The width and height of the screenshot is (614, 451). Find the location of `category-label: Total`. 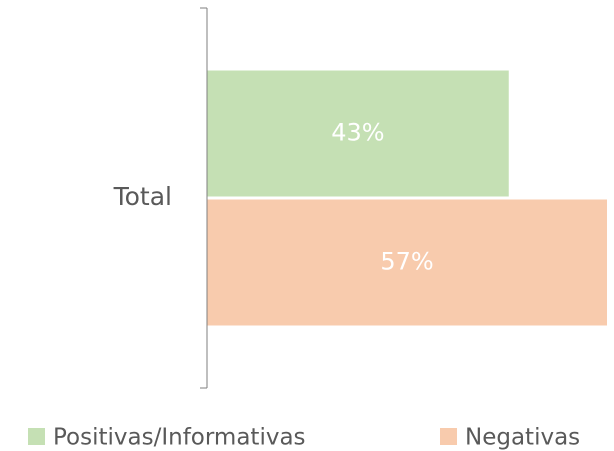

category-label: Total is located at coordinates (142, 196).